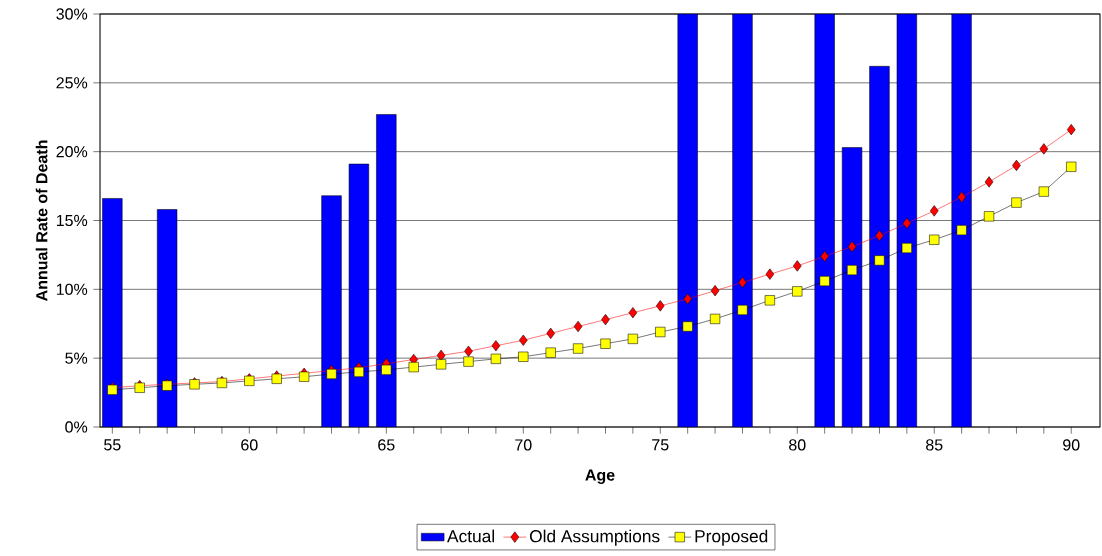 The width and height of the screenshot is (1102, 556). Describe the element at coordinates (523, 445) in the screenshot. I see `x-tick-label: 70` at that location.